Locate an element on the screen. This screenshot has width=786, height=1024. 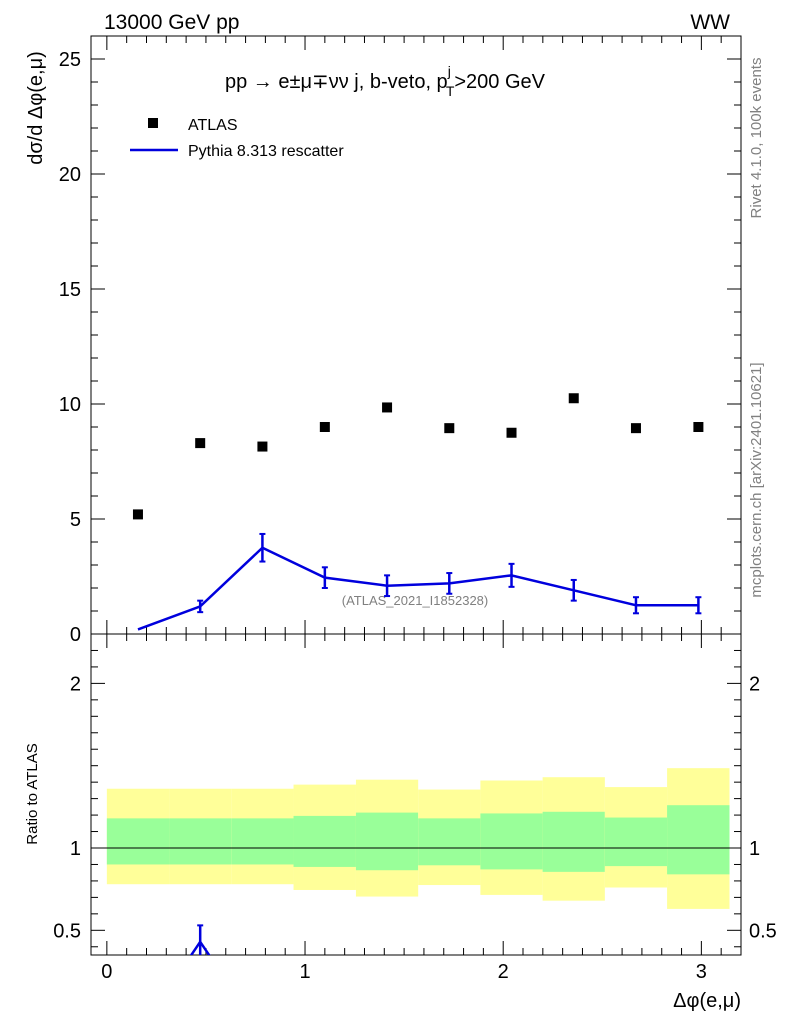
ratio-pythia-series is located at coordinates (200, 939).